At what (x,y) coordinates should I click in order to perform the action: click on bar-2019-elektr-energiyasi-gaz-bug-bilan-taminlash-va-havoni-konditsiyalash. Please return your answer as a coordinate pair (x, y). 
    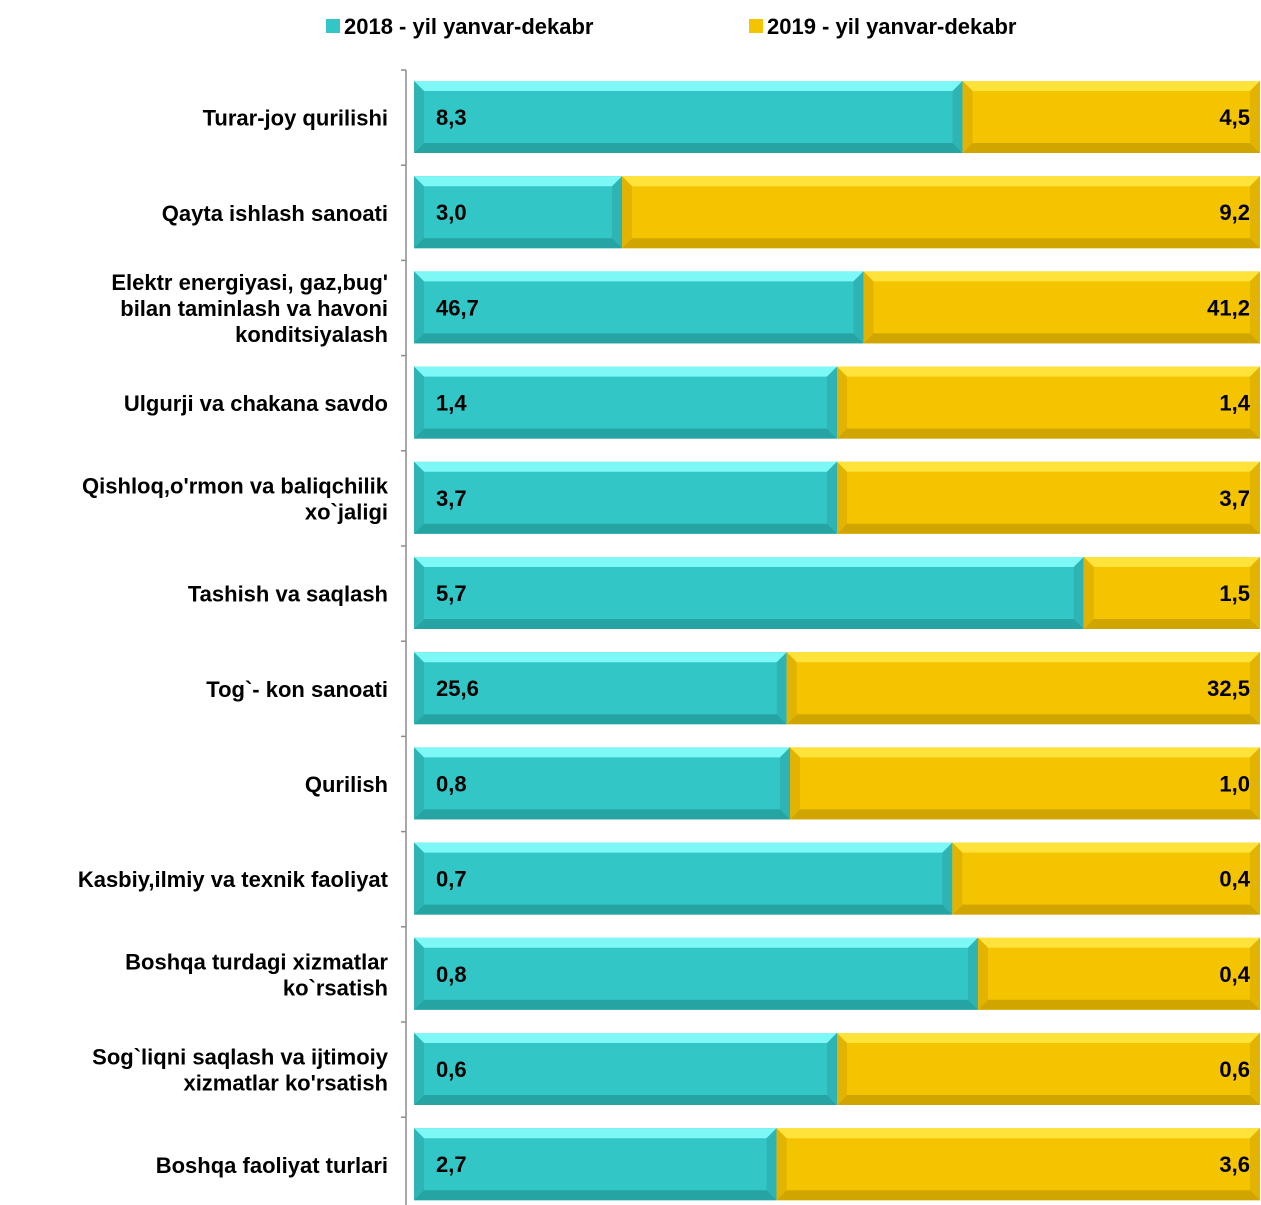
    Looking at the image, I should click on (1061, 307).